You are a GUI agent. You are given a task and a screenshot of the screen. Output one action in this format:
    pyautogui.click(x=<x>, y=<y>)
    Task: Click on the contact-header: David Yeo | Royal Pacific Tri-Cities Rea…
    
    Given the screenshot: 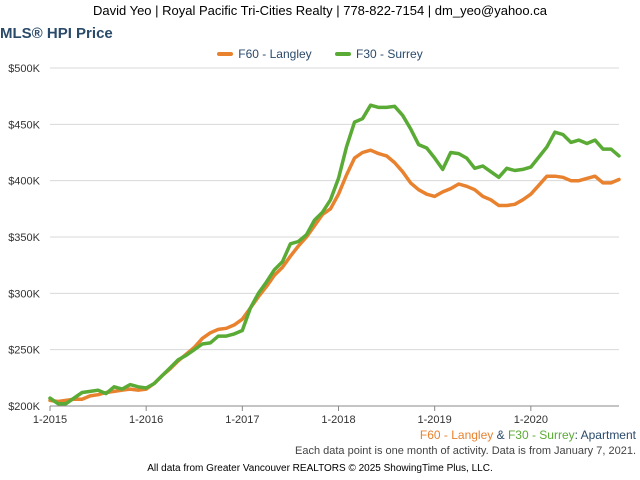 What is the action you would take?
    pyautogui.click(x=320, y=11)
    